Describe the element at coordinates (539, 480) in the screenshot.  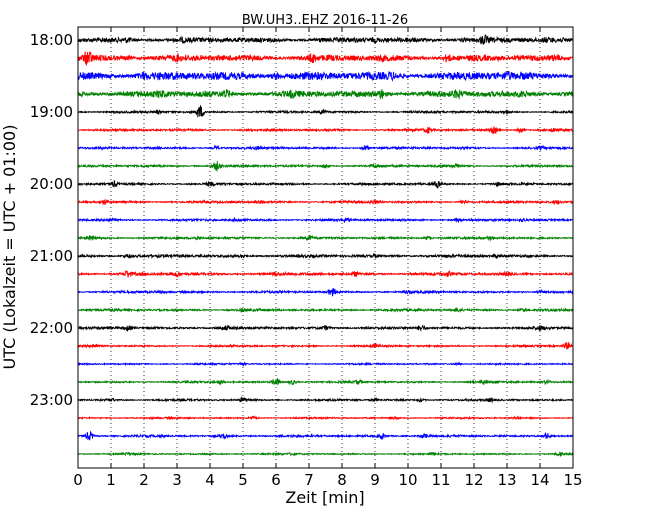
I see `x-tick-label: 14` at that location.